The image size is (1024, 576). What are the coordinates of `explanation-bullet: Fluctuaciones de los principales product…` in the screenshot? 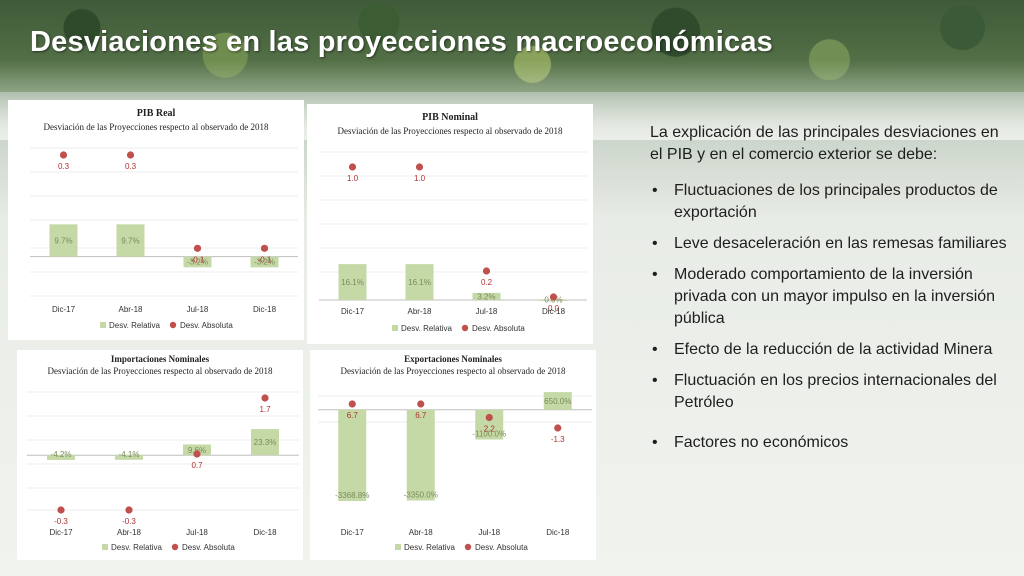 It's located at (832, 202).